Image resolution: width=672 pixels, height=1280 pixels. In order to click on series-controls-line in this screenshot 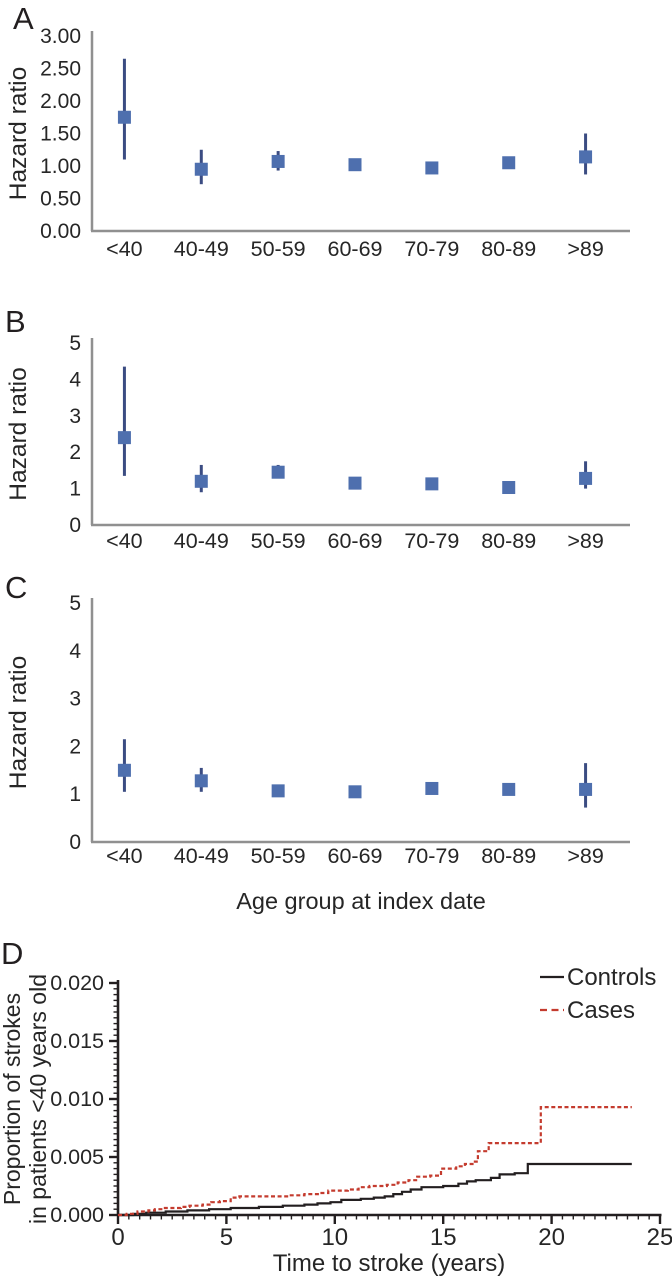, I will do `click(375, 1189)`.